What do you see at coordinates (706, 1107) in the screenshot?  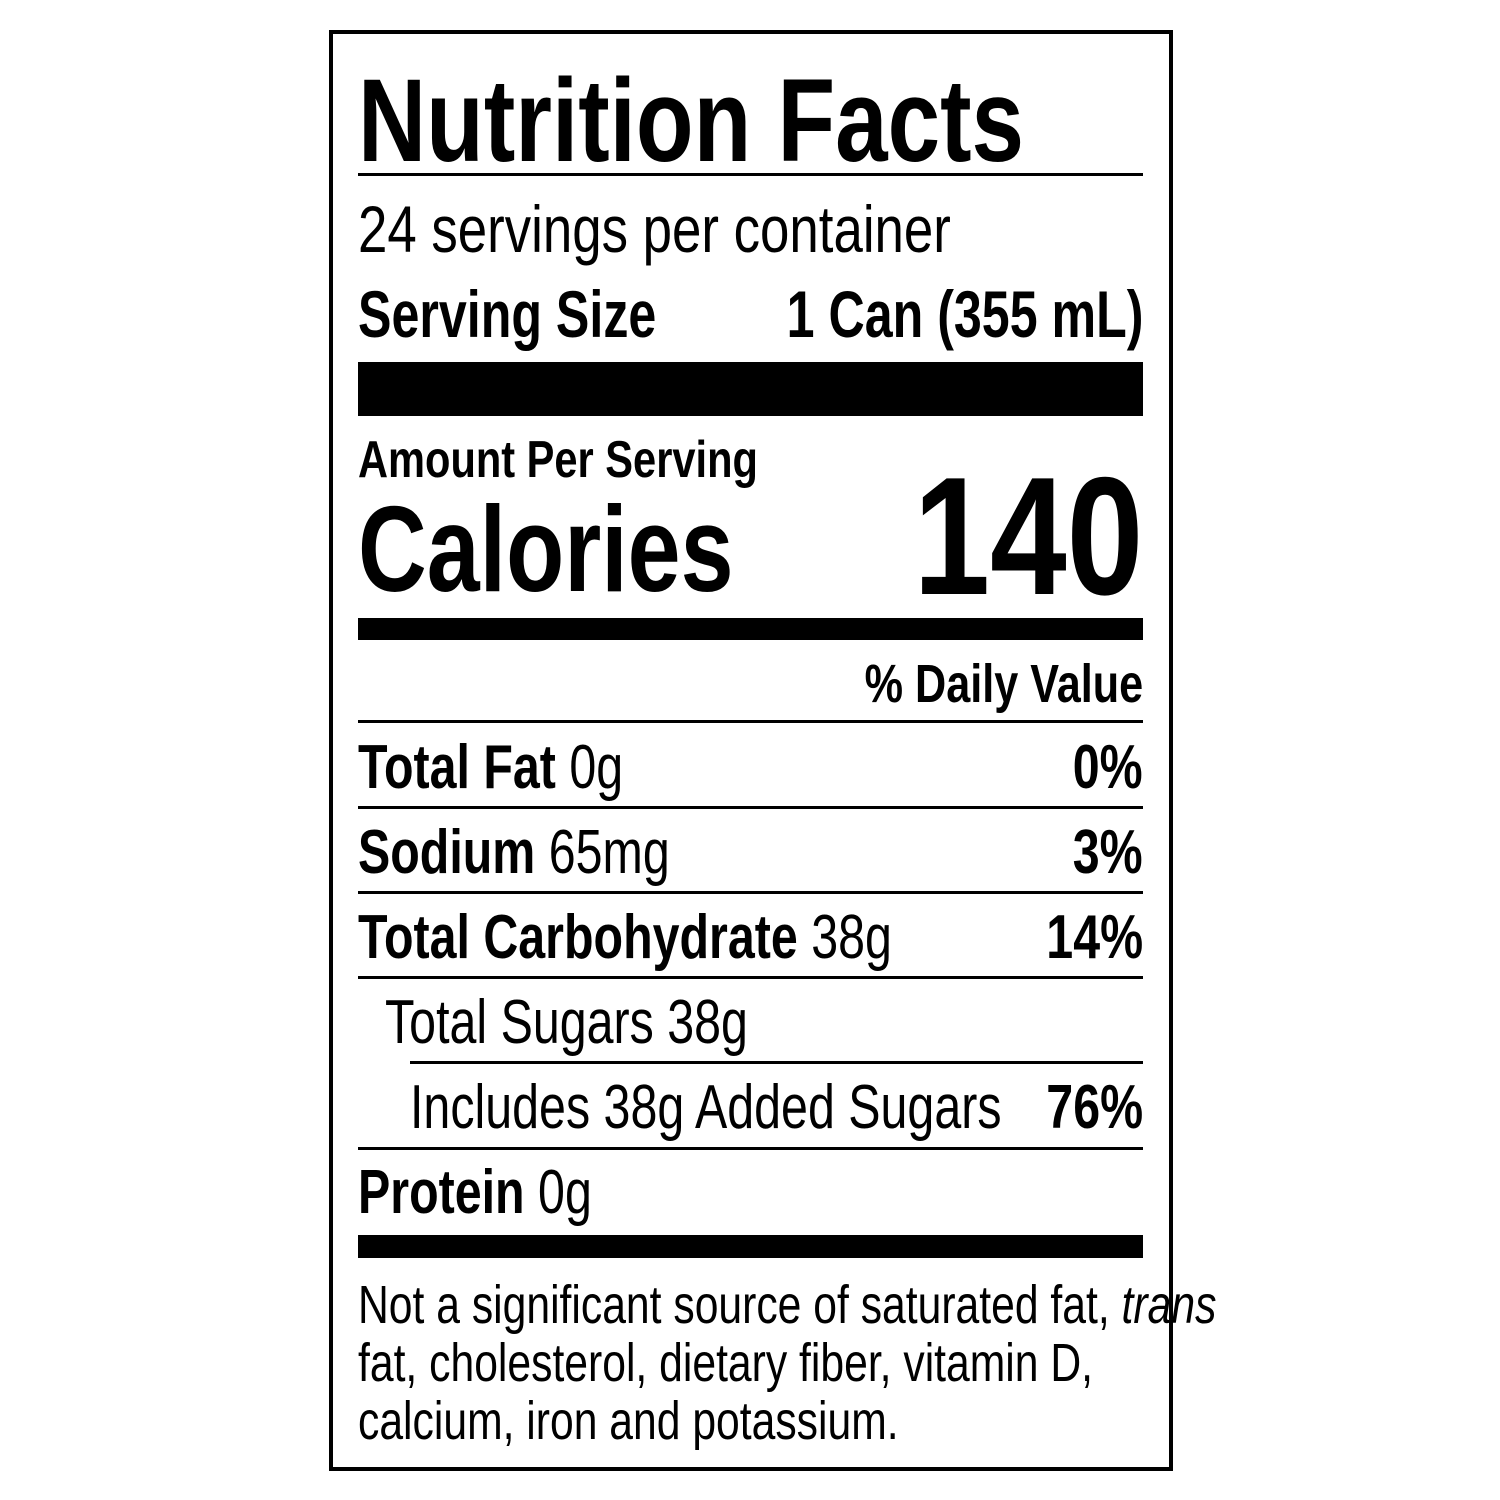 I see `nutrient-added-sugars: Includes 38g Added Sugars` at bounding box center [706, 1107].